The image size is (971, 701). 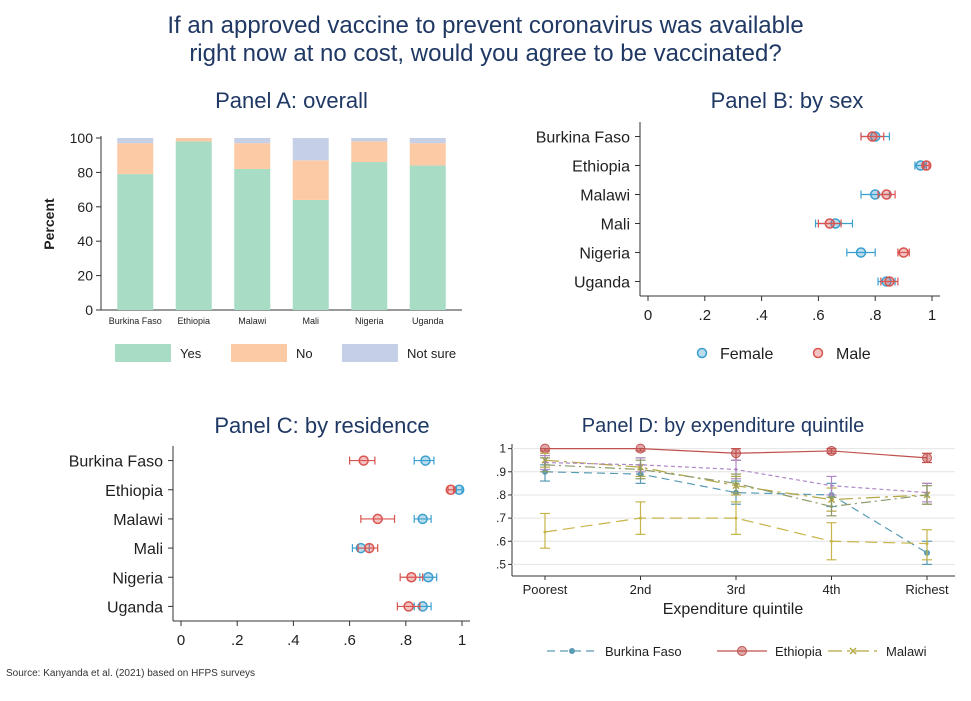 What do you see at coordinates (427, 141) in the screenshot?
I see `bar-not-sure-uganda` at bounding box center [427, 141].